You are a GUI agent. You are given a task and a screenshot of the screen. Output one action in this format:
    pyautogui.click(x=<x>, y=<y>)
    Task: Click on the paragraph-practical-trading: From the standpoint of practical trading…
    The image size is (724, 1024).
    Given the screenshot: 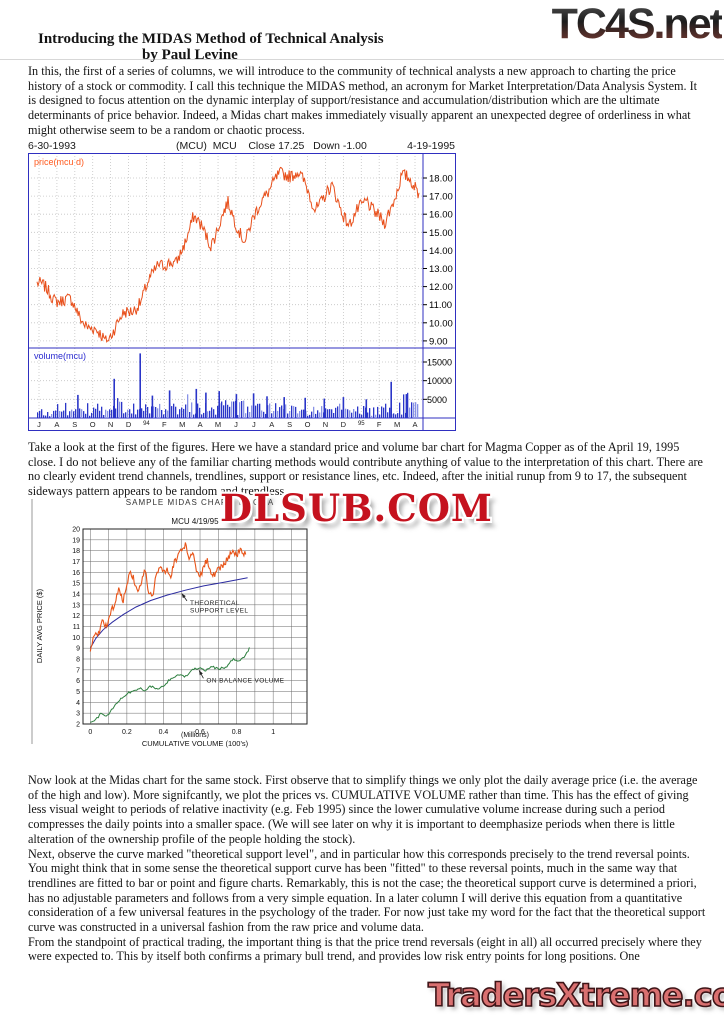 What is the action you would take?
    pyautogui.click(x=365, y=949)
    